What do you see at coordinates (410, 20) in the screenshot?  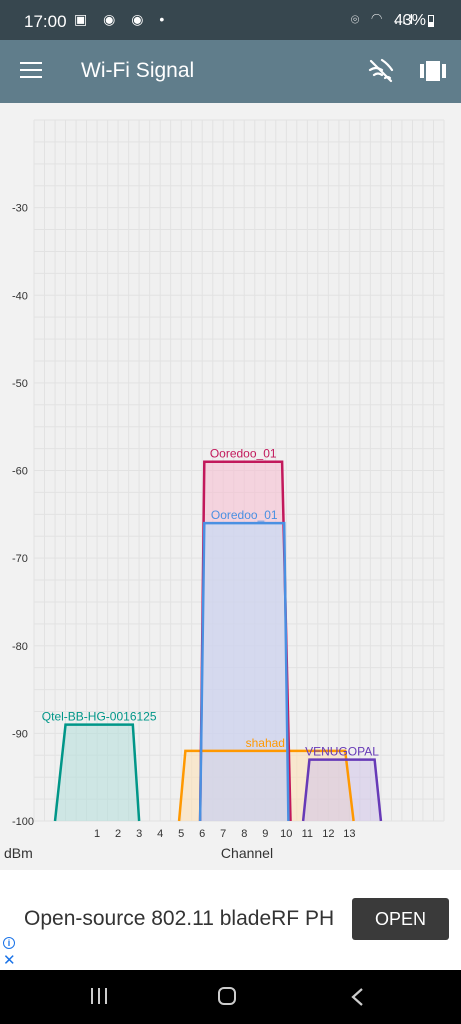 I see `battery-percent: 43%` at bounding box center [410, 20].